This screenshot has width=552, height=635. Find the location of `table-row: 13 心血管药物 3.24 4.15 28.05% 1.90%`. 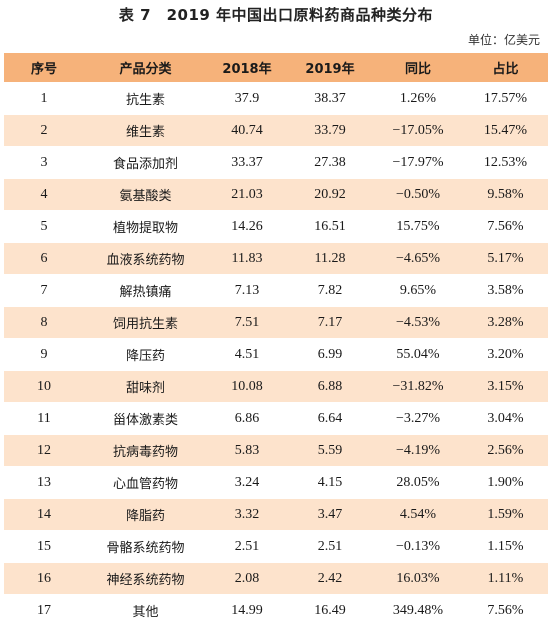

table-row: 13 心血管药物 3.24 4.15 28.05% 1.90% is located at coordinates (276, 482).